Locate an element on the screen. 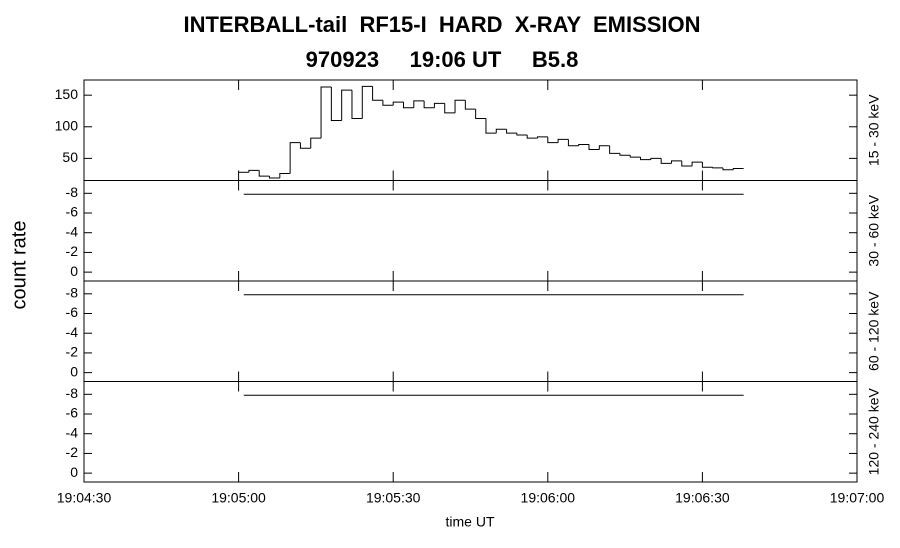  y-tick-label: 50 is located at coordinates (70, 157).